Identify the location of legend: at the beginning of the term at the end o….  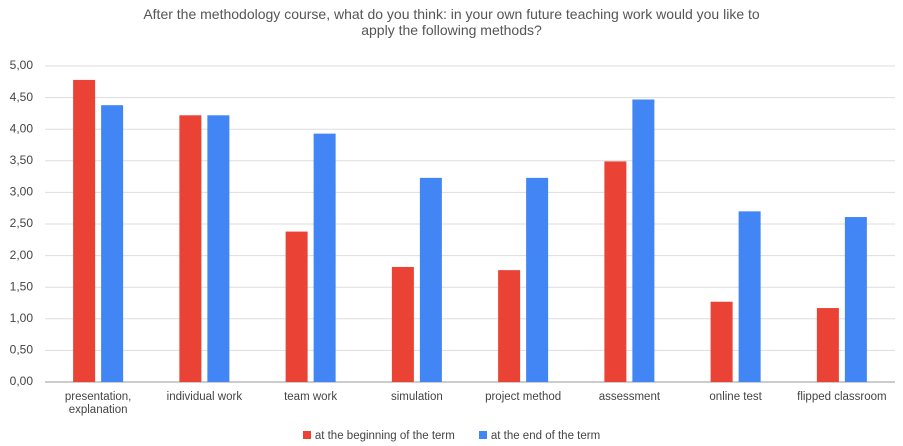
(451, 436).